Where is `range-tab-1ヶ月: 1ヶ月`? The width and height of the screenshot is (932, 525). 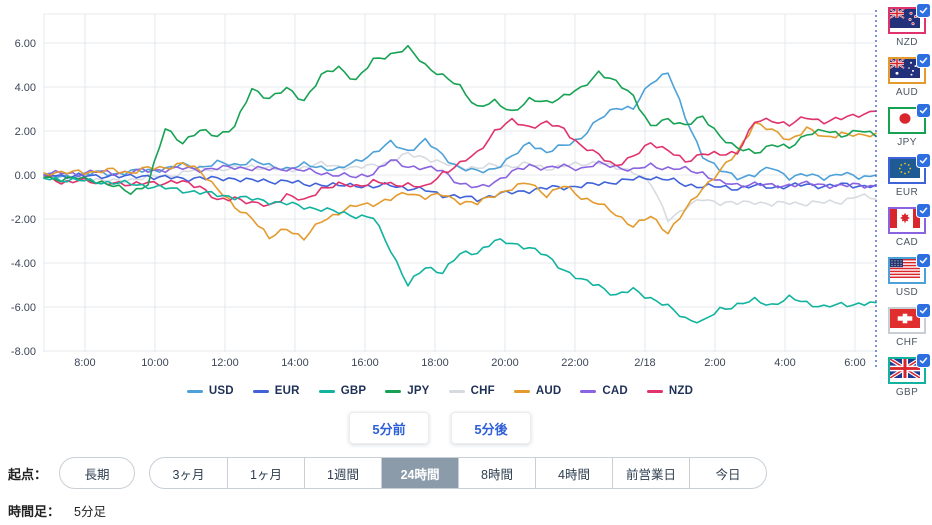
range-tab-1ヶ月: 1ヶ月 is located at coordinates (265, 473).